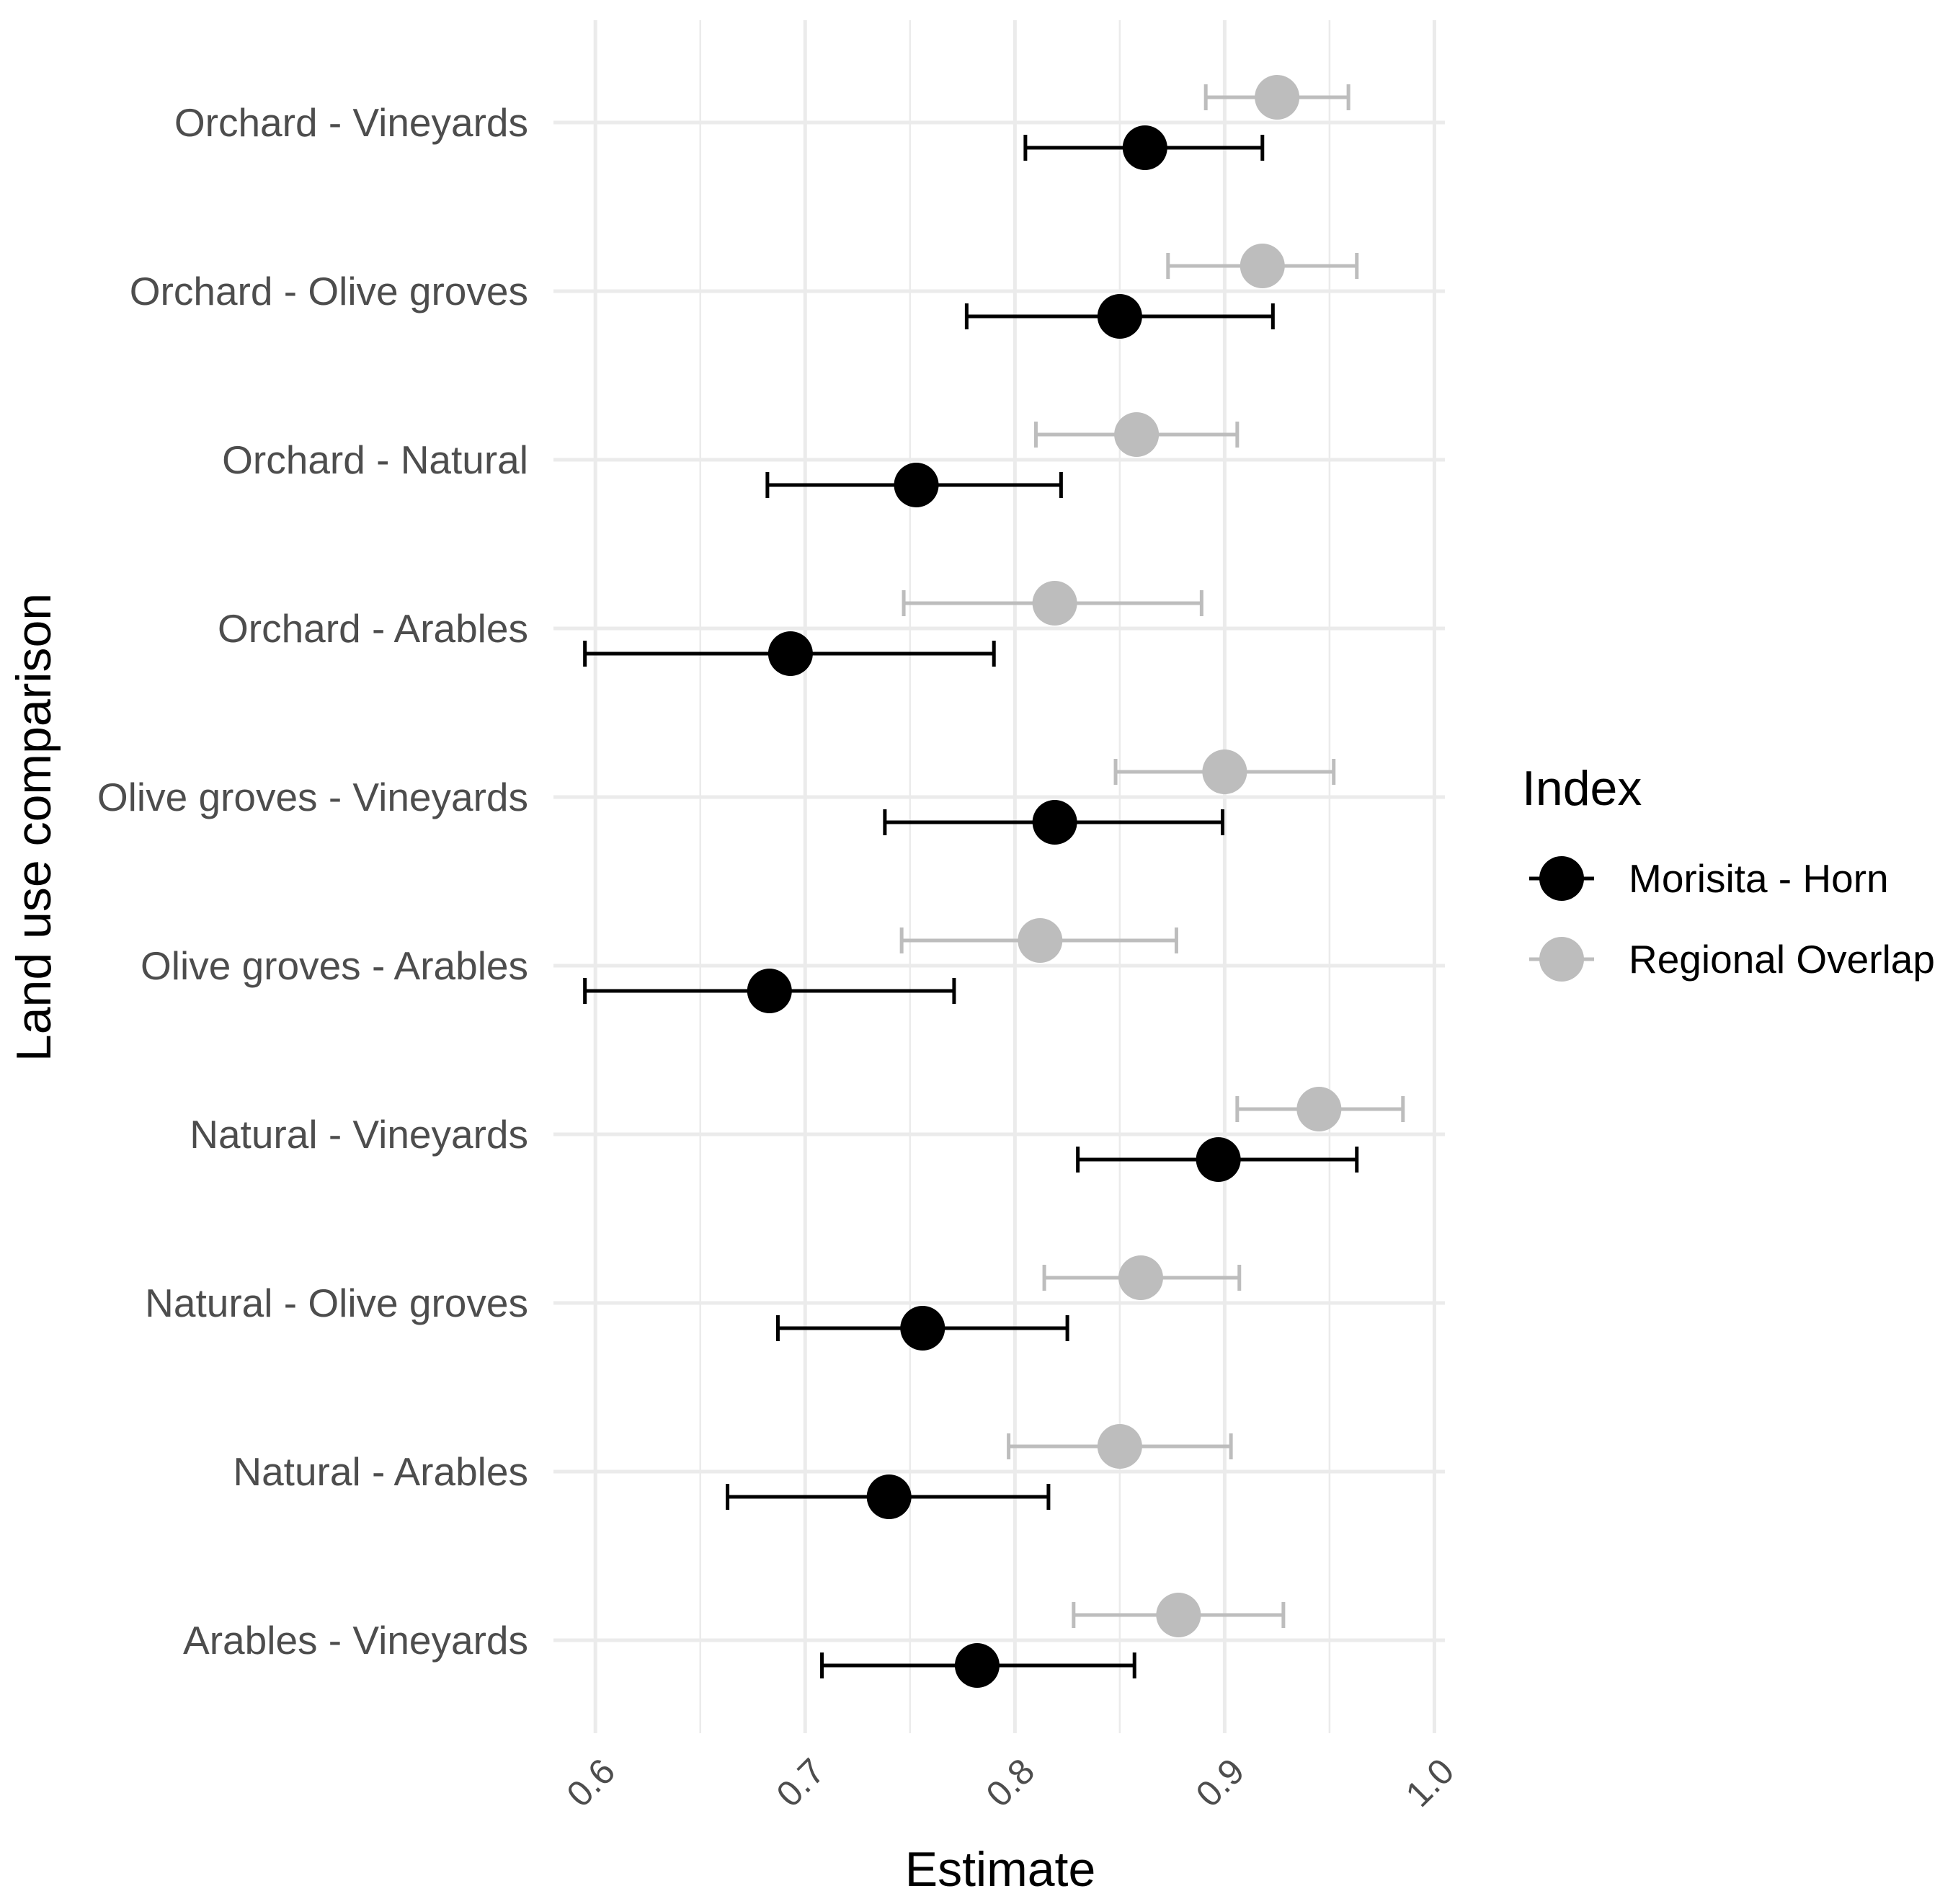 The height and width of the screenshot is (1904, 1958). Describe the element at coordinates (1582, 788) in the screenshot. I see `legend-title: Index` at that location.